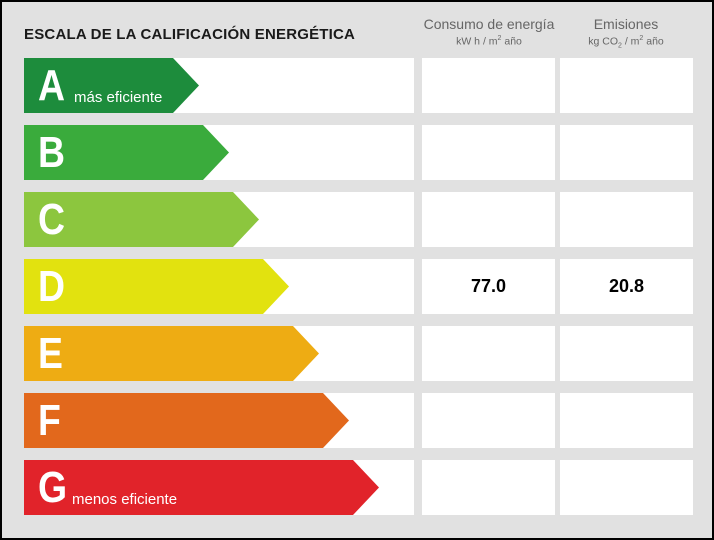 This screenshot has width=714, height=540. Describe the element at coordinates (53, 487) in the screenshot. I see `rating-letter: G` at that location.